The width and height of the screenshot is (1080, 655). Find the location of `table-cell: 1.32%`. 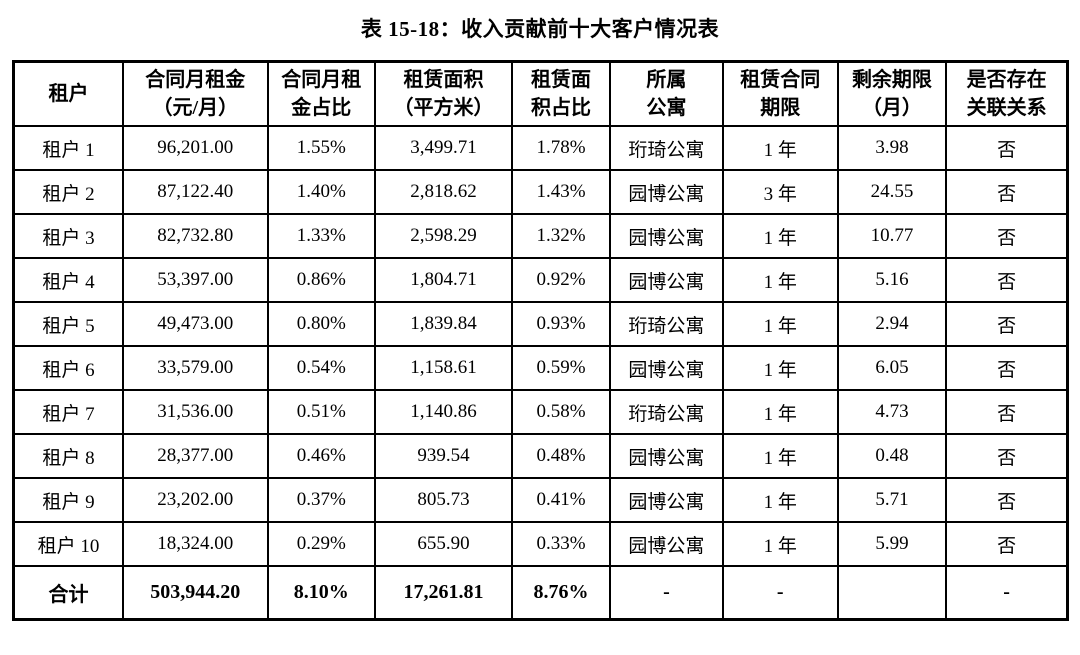

table-cell: 1.32% is located at coordinates (561, 236).